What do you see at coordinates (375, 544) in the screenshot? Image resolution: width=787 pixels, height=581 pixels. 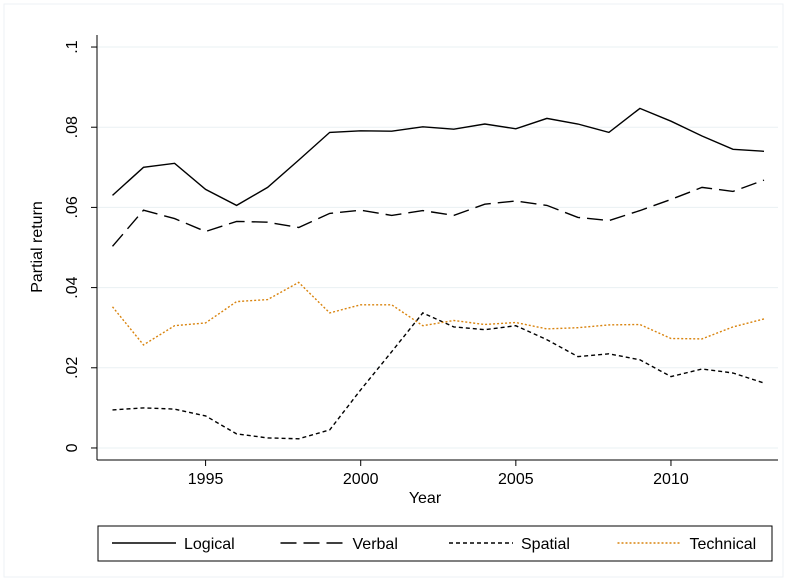 I see `legend-label: Verbal` at bounding box center [375, 544].